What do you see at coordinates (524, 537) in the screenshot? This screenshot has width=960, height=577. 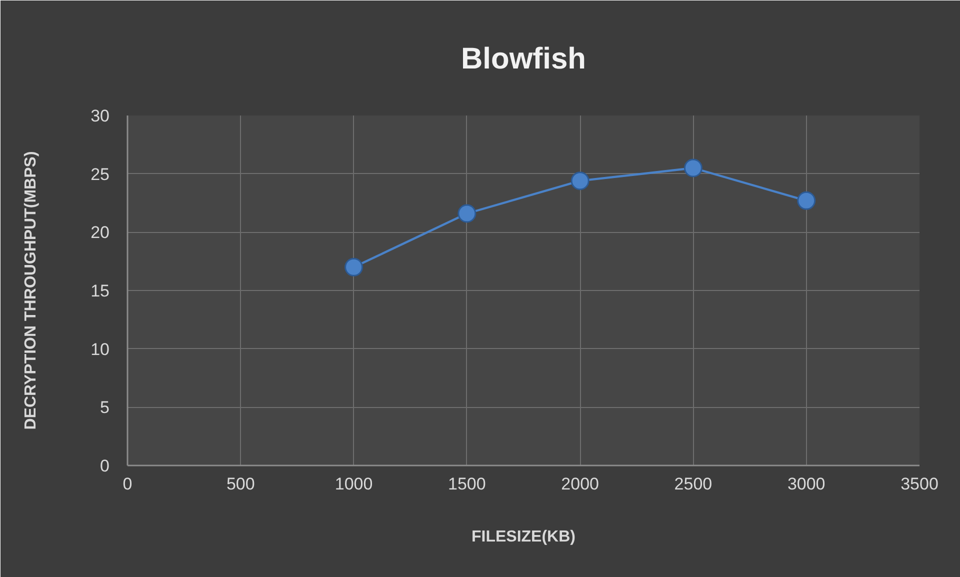 I see `x-axis-title: FILESIZE(KB)` at bounding box center [524, 537].